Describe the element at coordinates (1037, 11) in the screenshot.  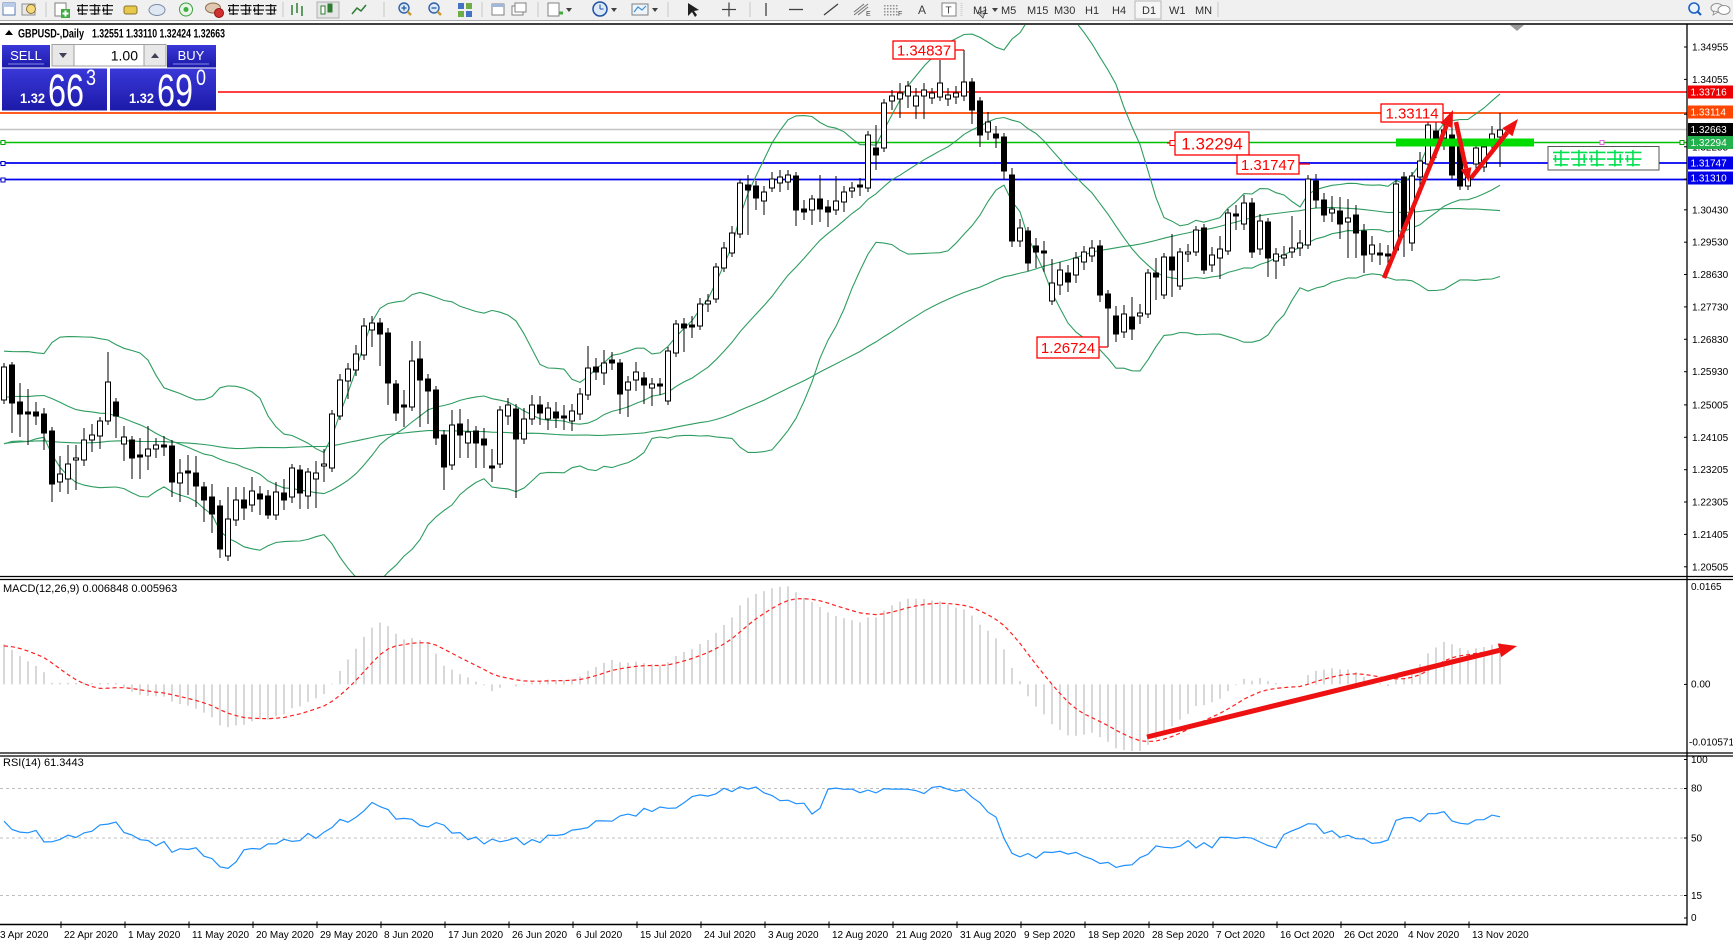
I see `svg-text: M15` at that location.